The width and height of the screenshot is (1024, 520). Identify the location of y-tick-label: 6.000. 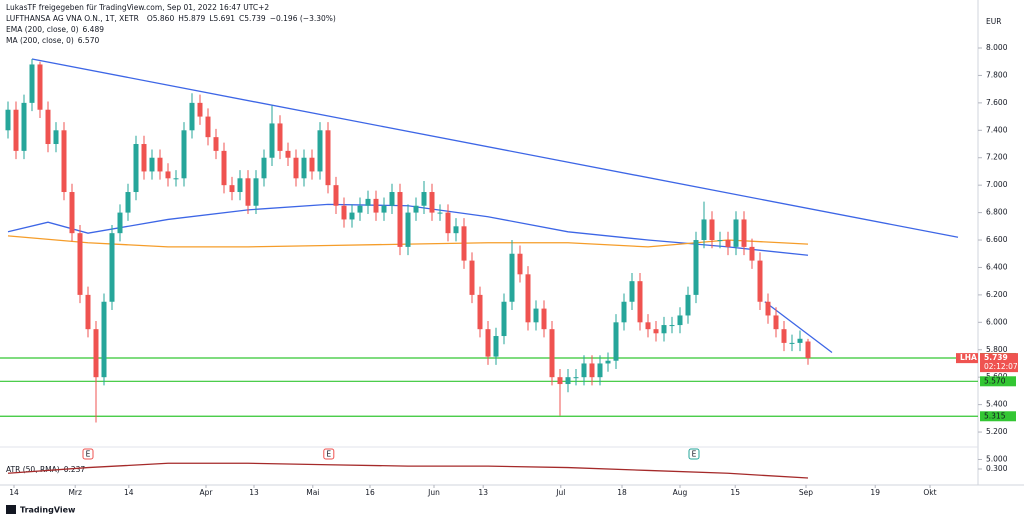
(997, 321).